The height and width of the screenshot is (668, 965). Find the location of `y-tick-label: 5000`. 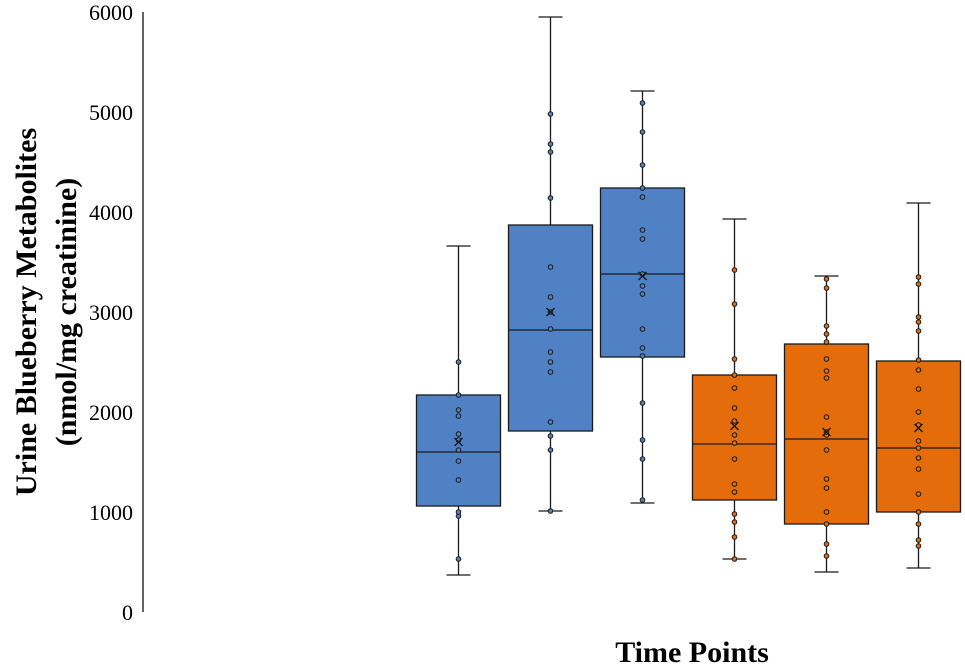

y-tick-label: 5000 is located at coordinates (111, 112).